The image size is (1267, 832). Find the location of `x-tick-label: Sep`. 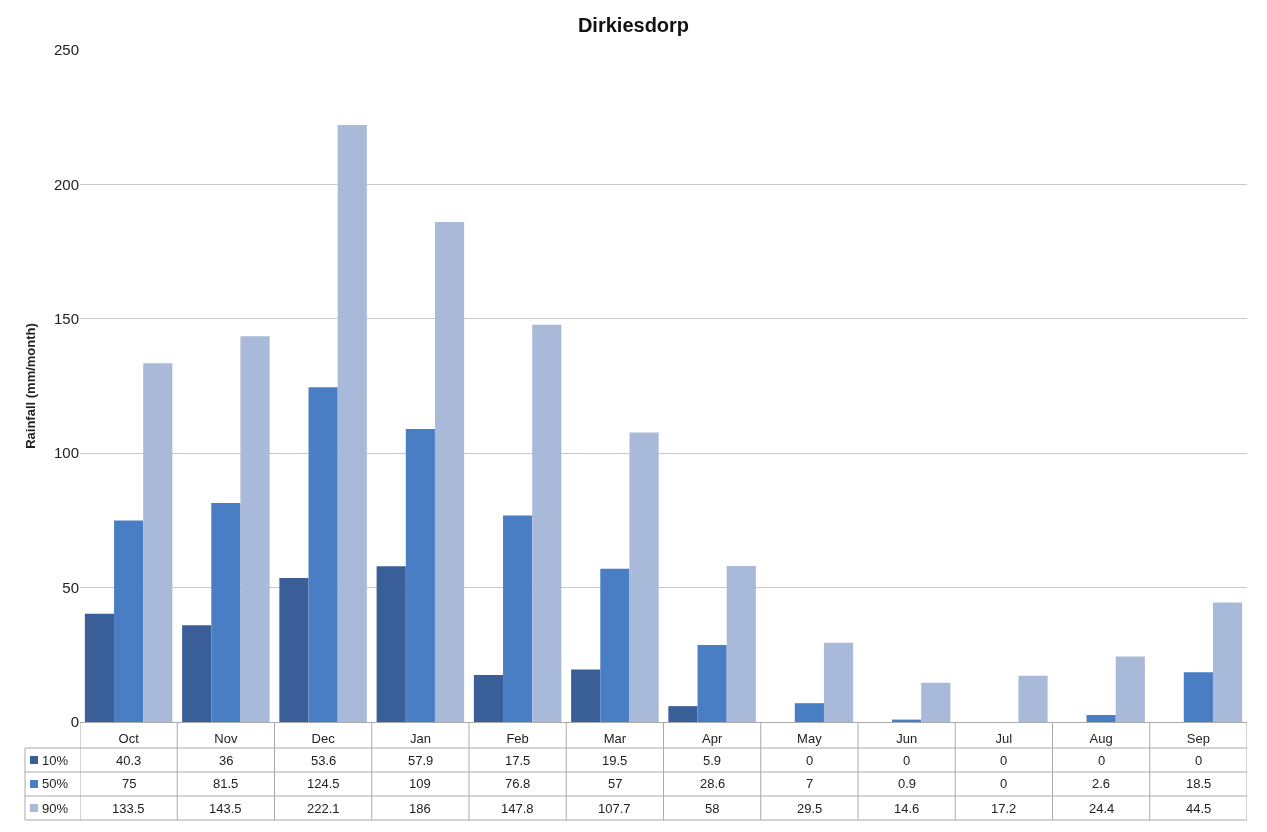

x-tick-label: Sep is located at coordinates (1198, 738).